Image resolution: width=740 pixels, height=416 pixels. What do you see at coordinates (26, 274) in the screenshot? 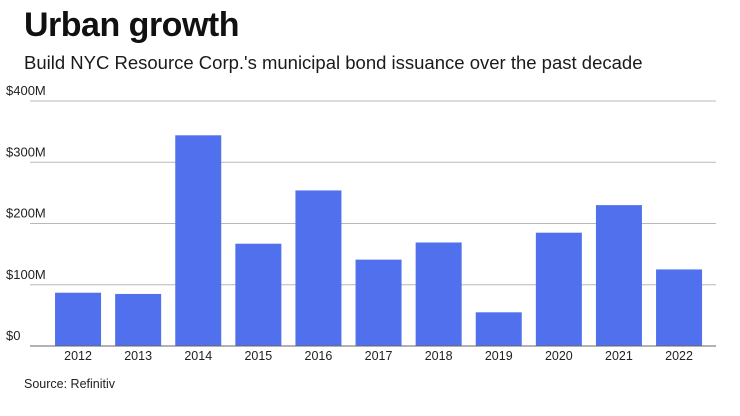
I see `y-tick-label: $100M` at bounding box center [26, 274].